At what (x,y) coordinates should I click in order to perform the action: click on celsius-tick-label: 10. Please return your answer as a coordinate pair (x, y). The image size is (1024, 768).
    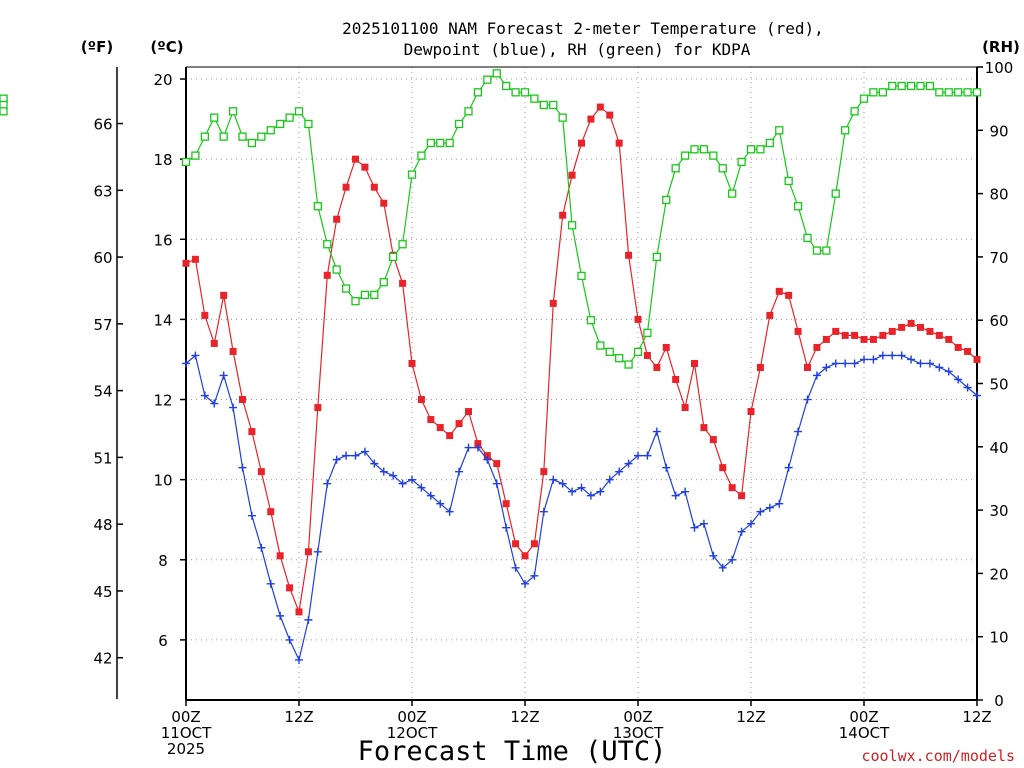
    Looking at the image, I should click on (162, 481).